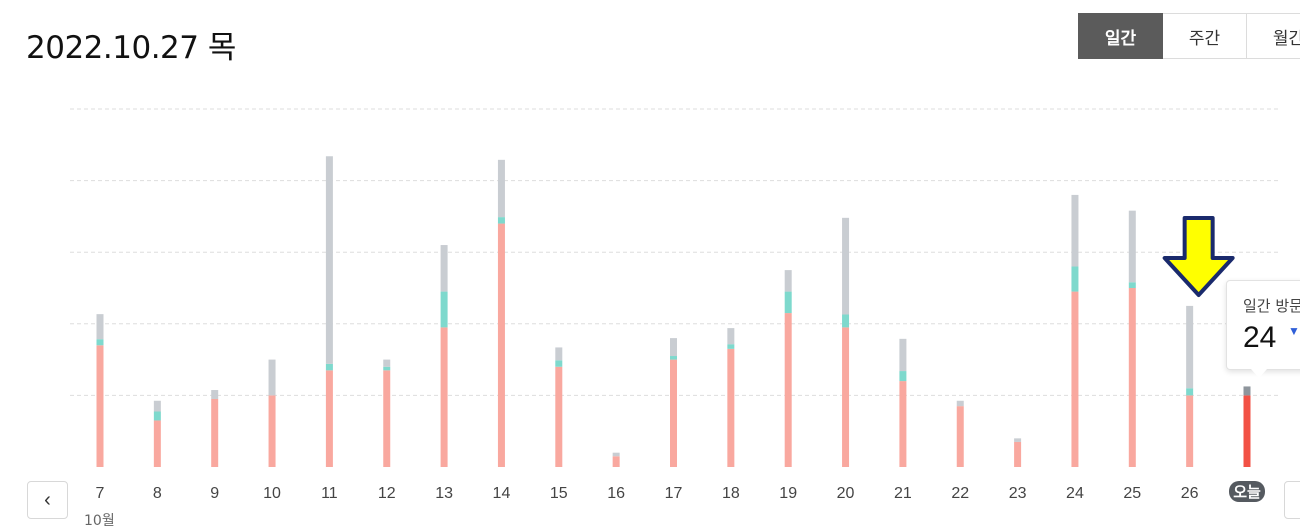  Describe the element at coordinates (157, 493) in the screenshot. I see `x-tick-8: 8` at that location.